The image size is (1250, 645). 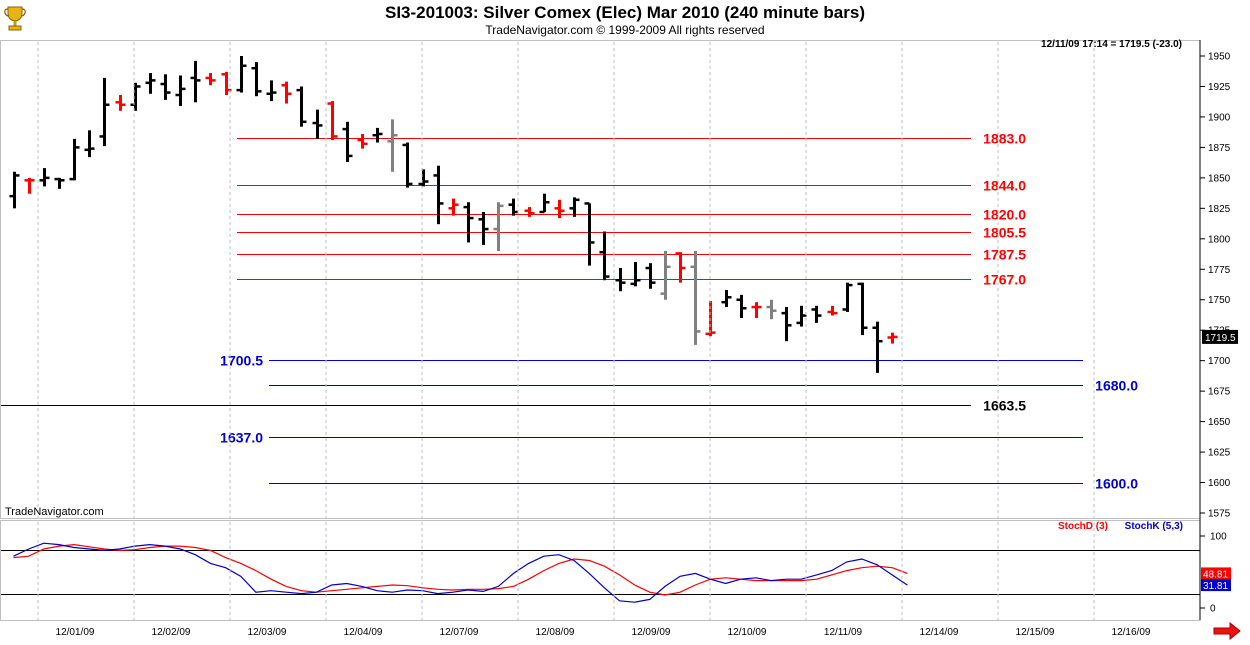 I want to click on x-tick-label: 12/09/09, so click(x=651, y=632).